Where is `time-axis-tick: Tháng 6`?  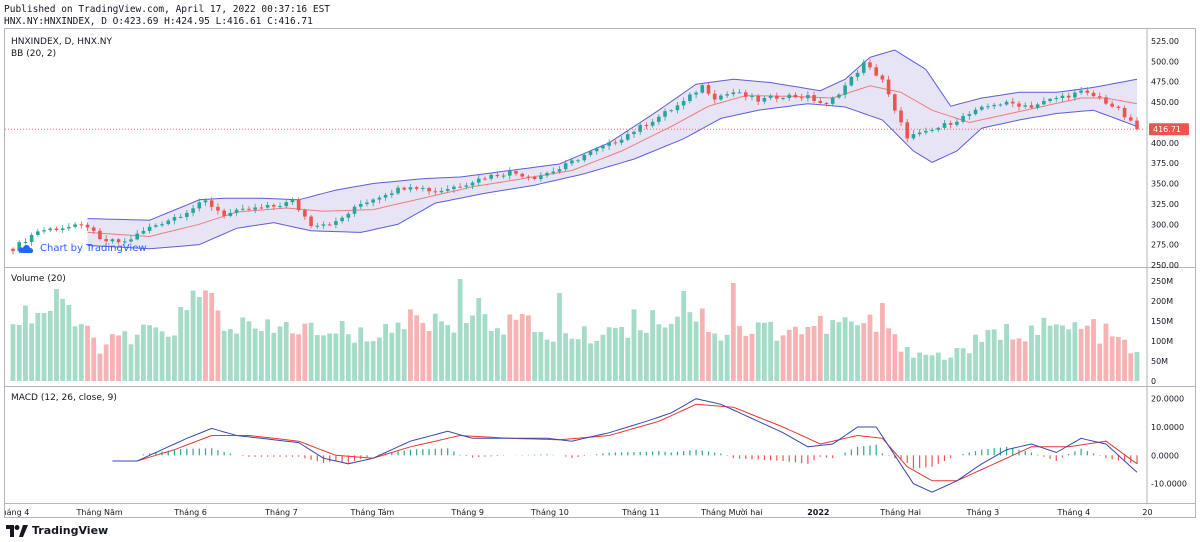
time-axis-tick: Tháng 6 is located at coordinates (190, 512).